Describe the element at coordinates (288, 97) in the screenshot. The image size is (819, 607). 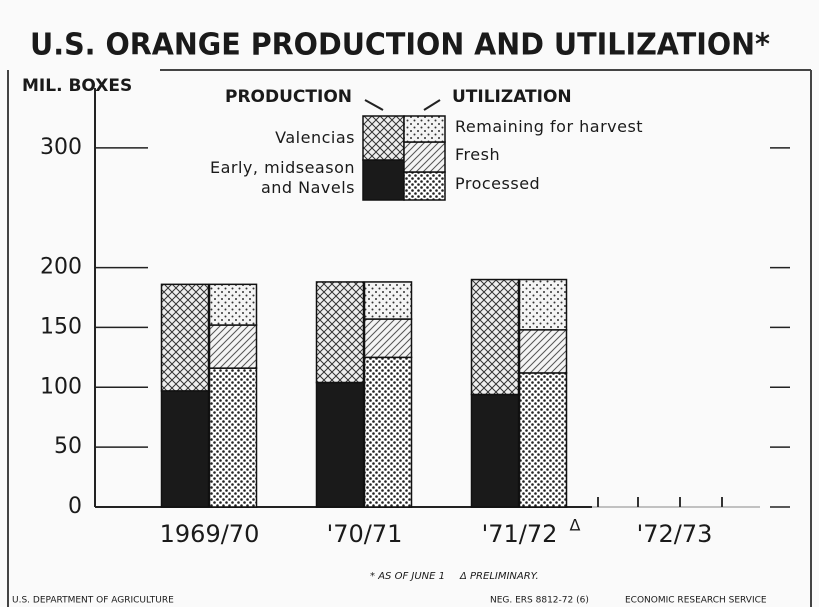
I see `legend-stack: PRODUCTION` at that location.